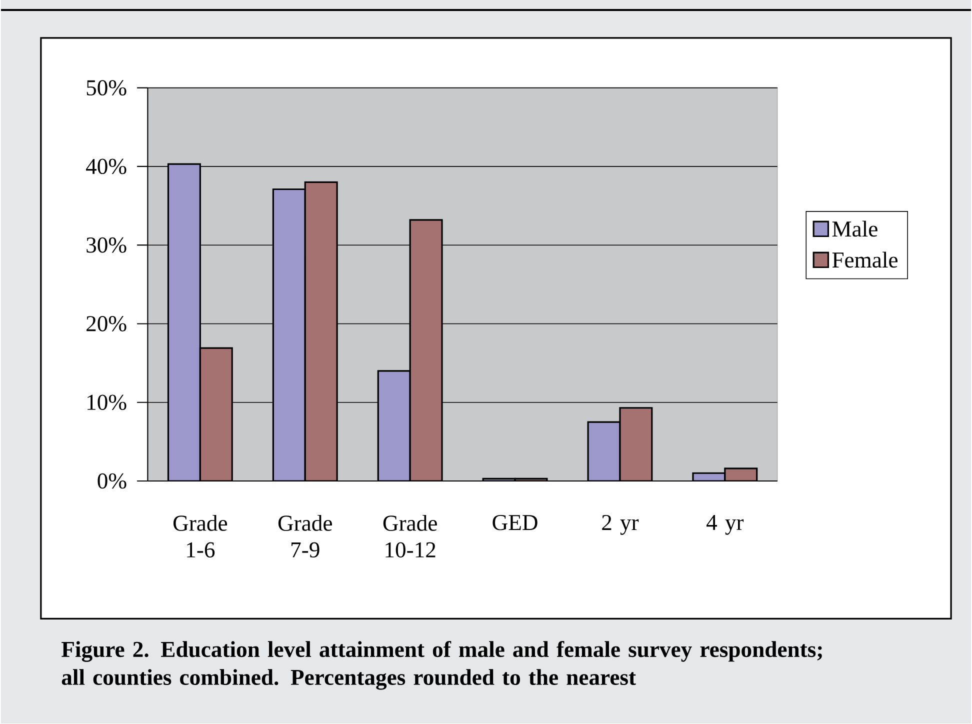 This screenshot has width=972, height=724. I want to click on y-tick-label: 30%, so click(106, 246).